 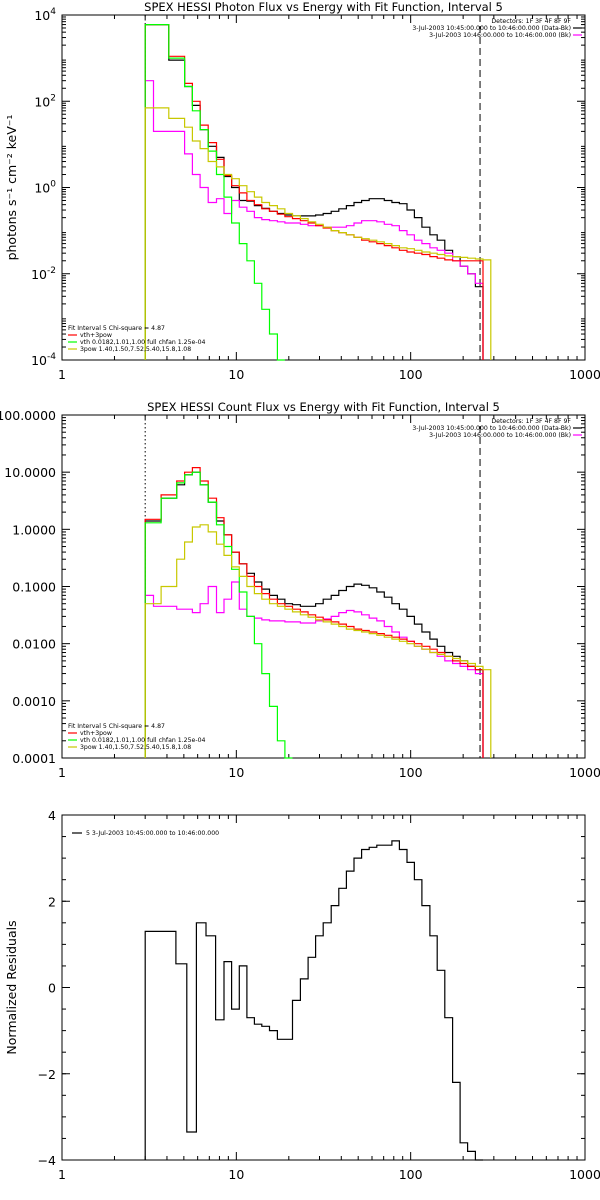 What do you see at coordinates (116, 726) in the screenshot?
I see `chart-1-fit-legend-entry: Fit Interval 5 Chi-square = 4.87` at bounding box center [116, 726].